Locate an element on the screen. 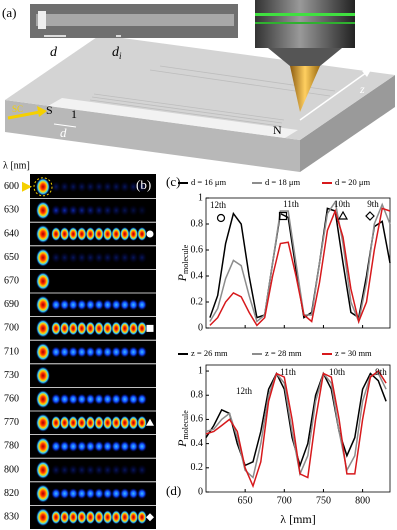  row-label: 770 is located at coordinates (11, 422).